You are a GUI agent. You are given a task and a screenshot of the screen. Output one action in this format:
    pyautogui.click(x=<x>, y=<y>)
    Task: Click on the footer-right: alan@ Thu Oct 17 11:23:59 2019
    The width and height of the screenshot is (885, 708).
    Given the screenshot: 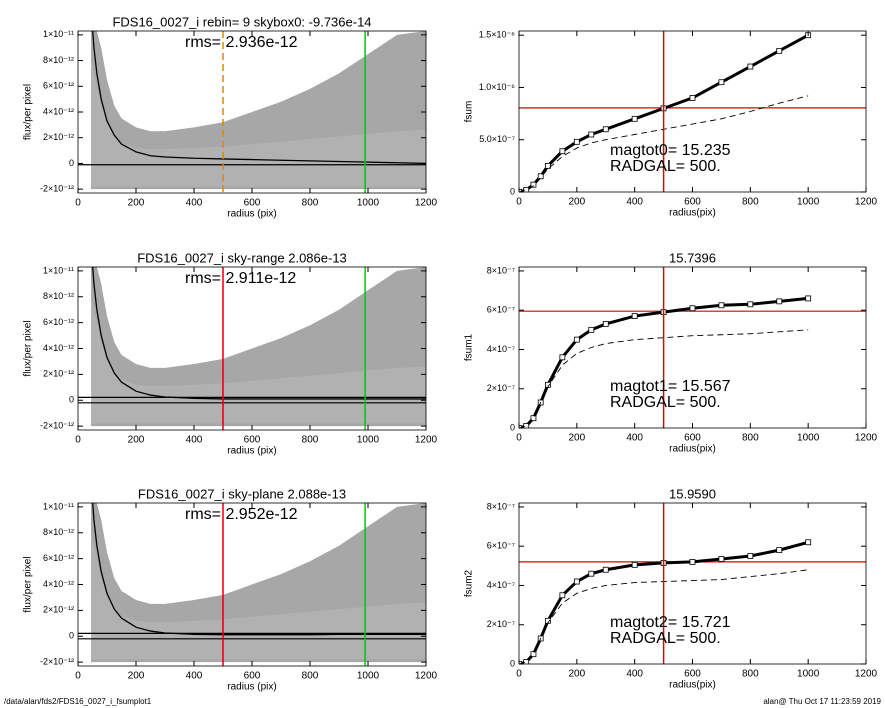 What is the action you would take?
    pyautogui.click(x=822, y=701)
    